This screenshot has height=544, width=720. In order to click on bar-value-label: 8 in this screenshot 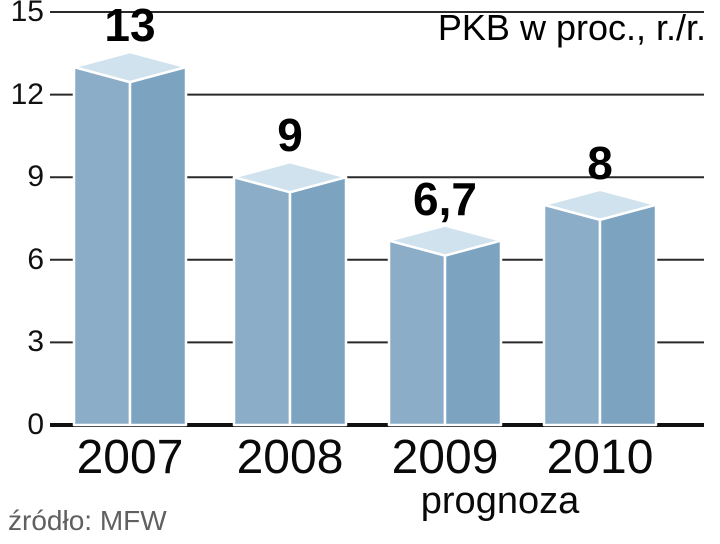, I will do `click(600, 162)`.